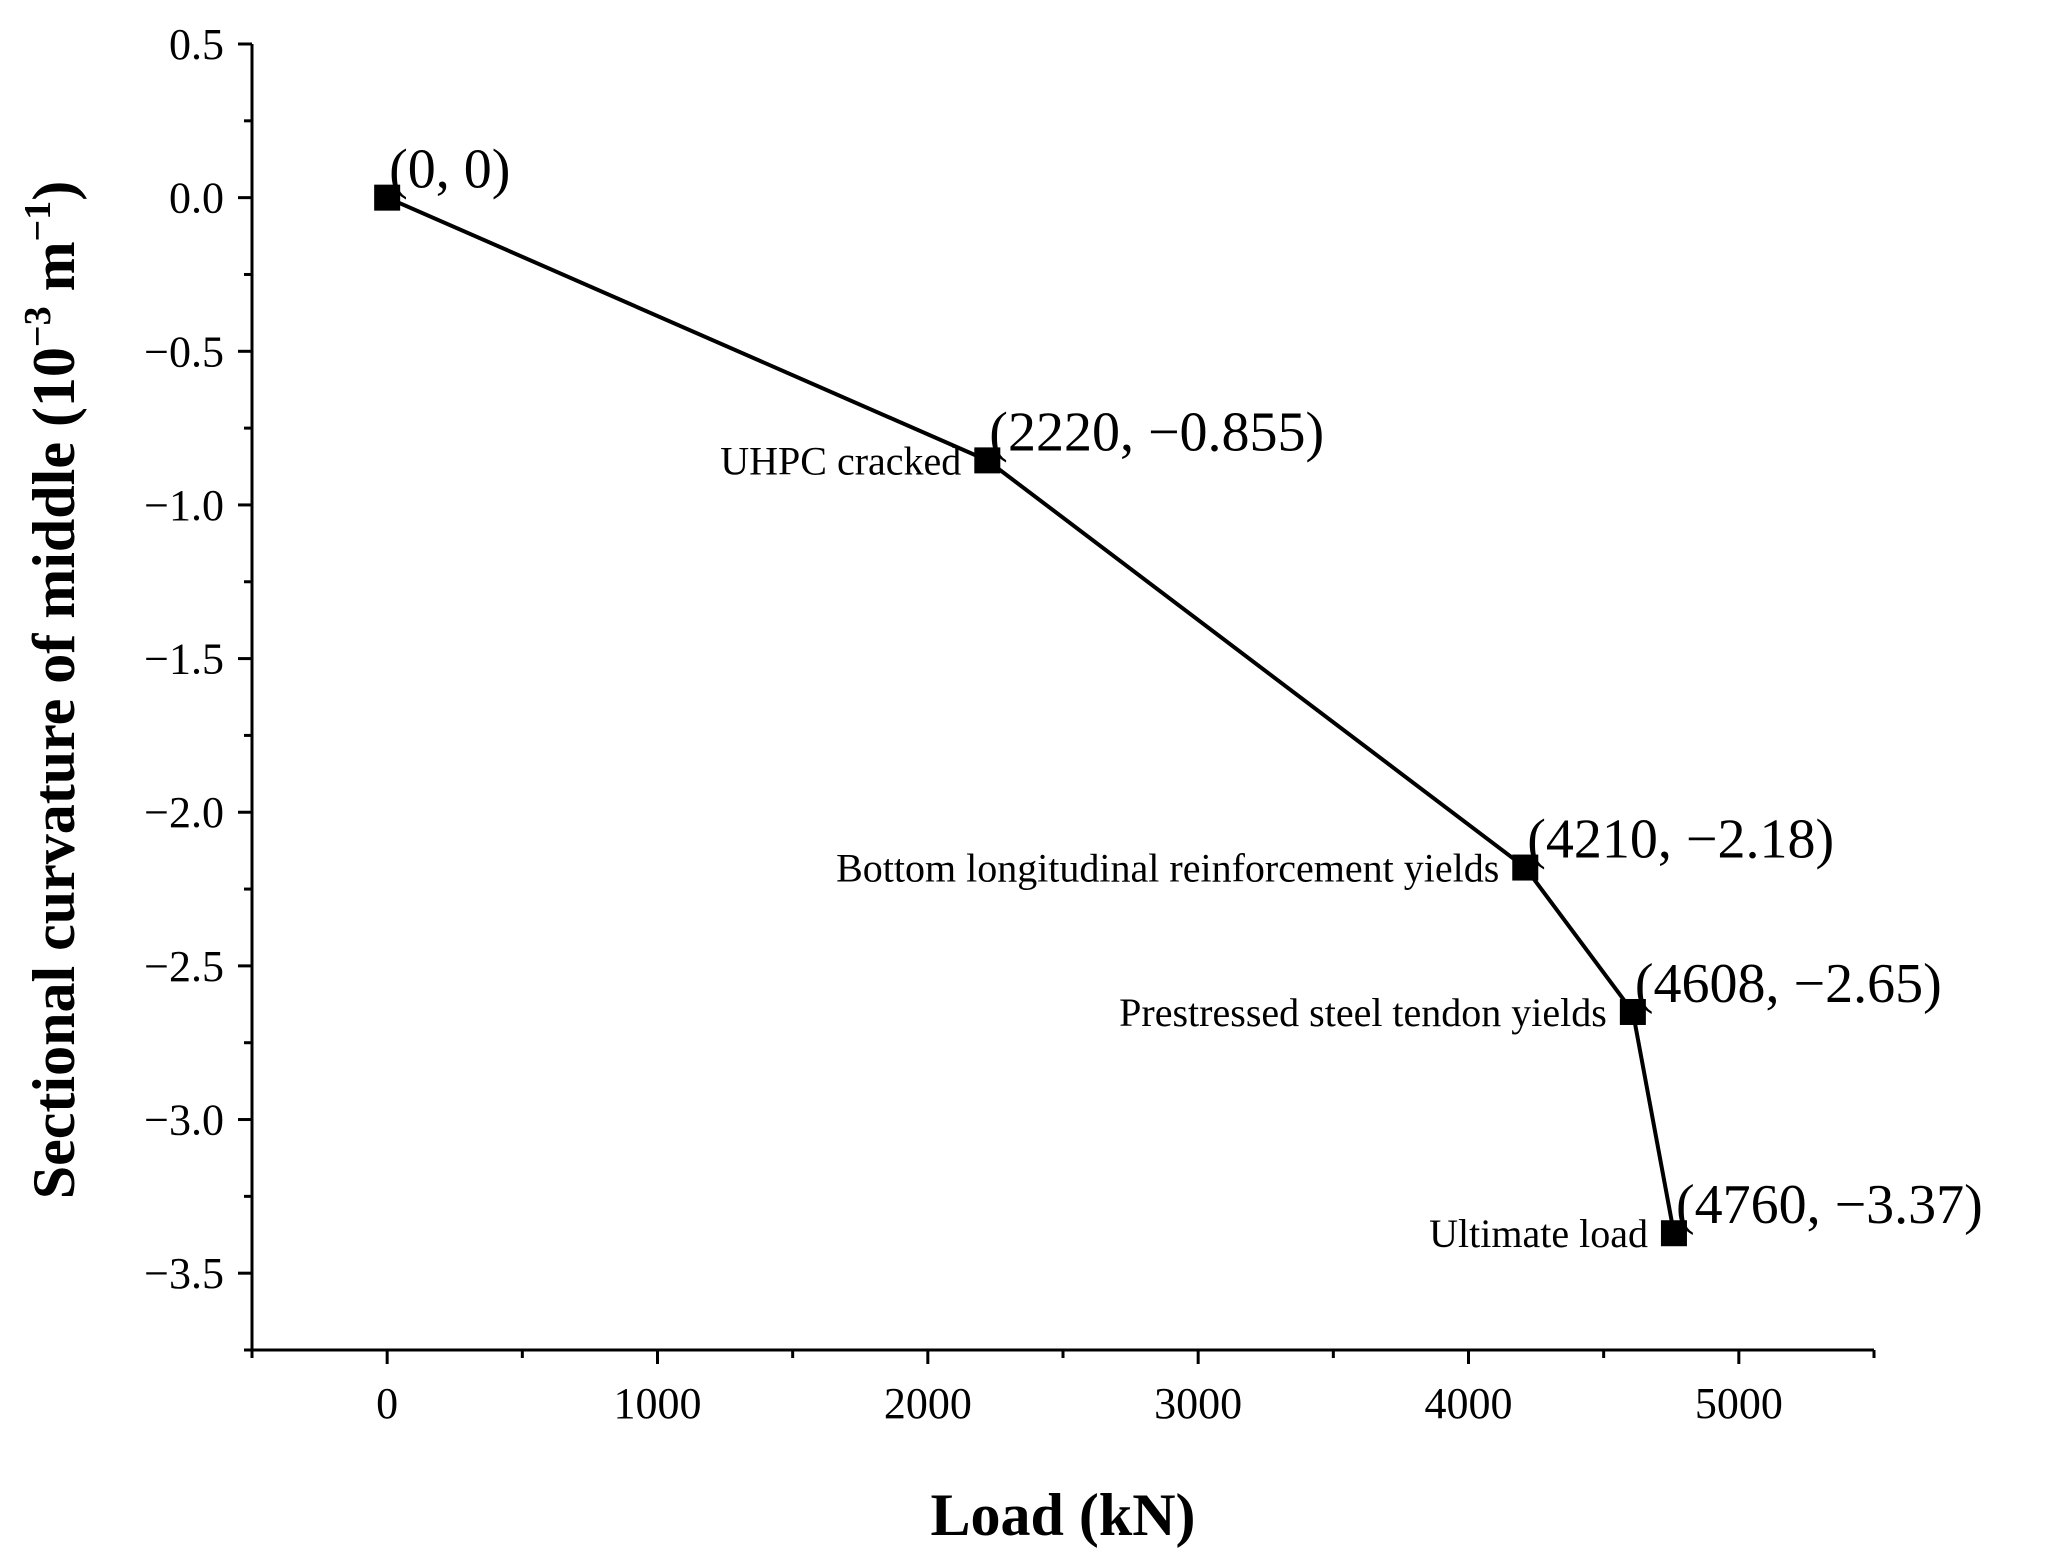 This screenshot has width=2065, height=1566. I want to click on data-point-label: (4210, −2.18), so click(1680, 840).